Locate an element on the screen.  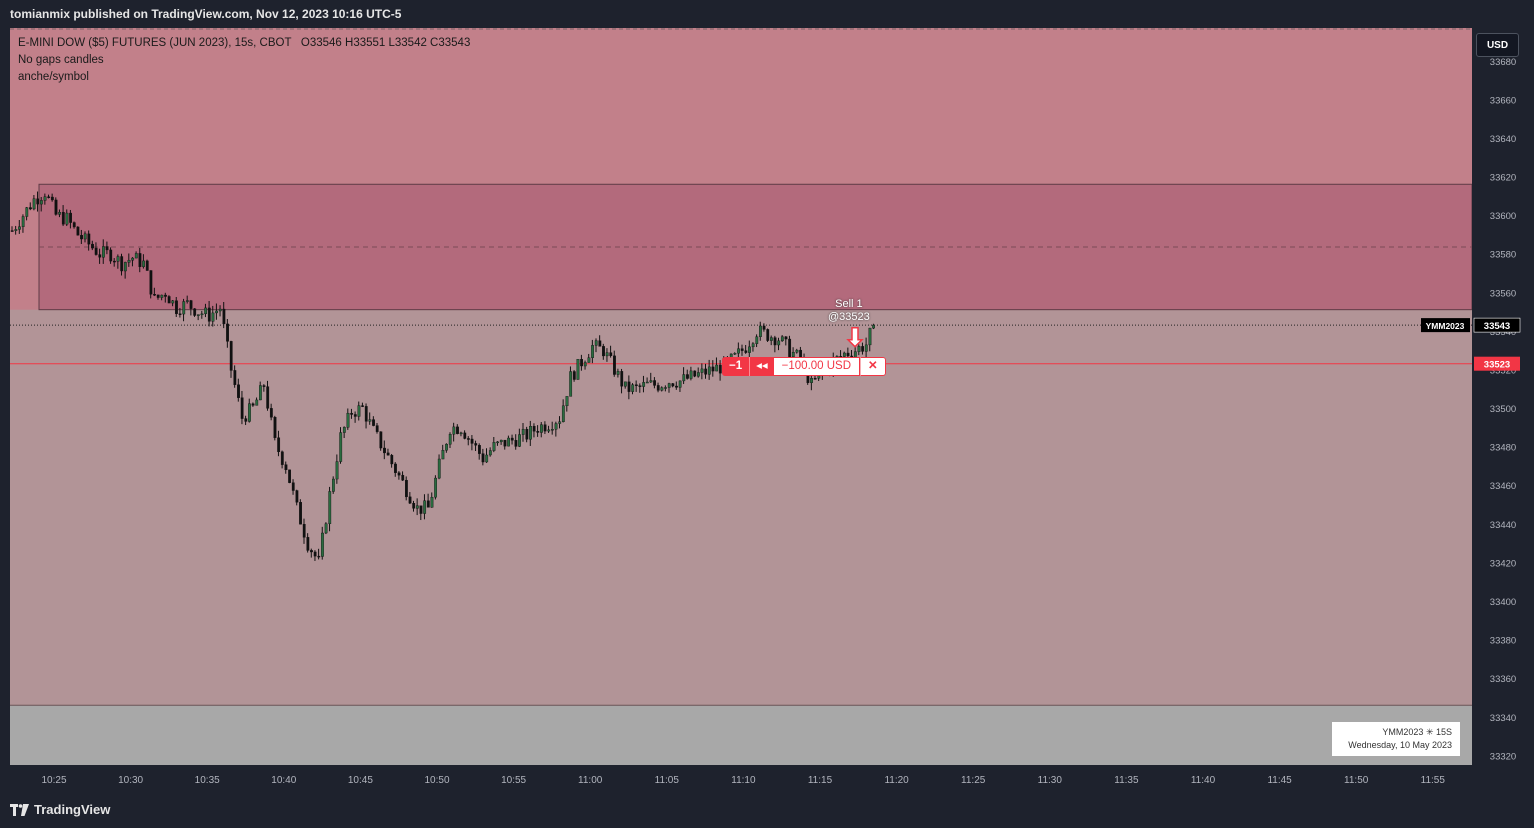
currency-button: USD is located at coordinates (1497, 45).